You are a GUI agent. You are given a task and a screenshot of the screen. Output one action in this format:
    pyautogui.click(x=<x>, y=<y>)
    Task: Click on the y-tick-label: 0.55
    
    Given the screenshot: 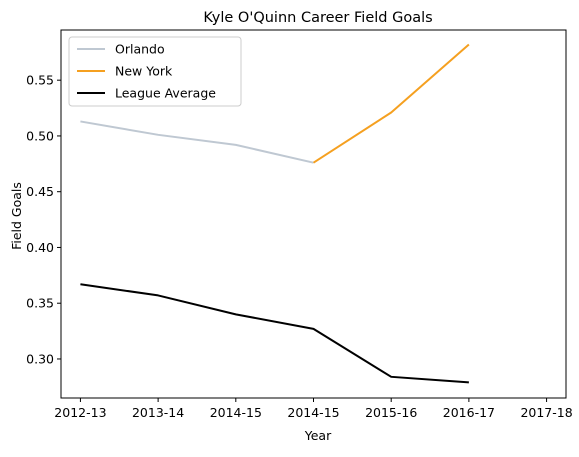 What is the action you would take?
    pyautogui.click(x=40, y=80)
    